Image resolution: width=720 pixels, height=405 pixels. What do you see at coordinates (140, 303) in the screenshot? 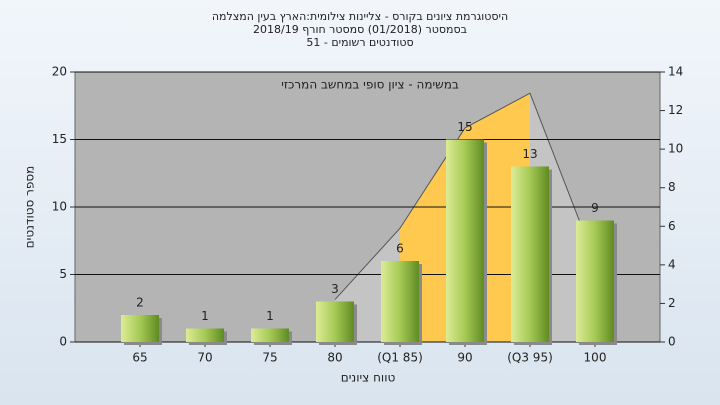
I see `data-label: 2` at bounding box center [140, 303].